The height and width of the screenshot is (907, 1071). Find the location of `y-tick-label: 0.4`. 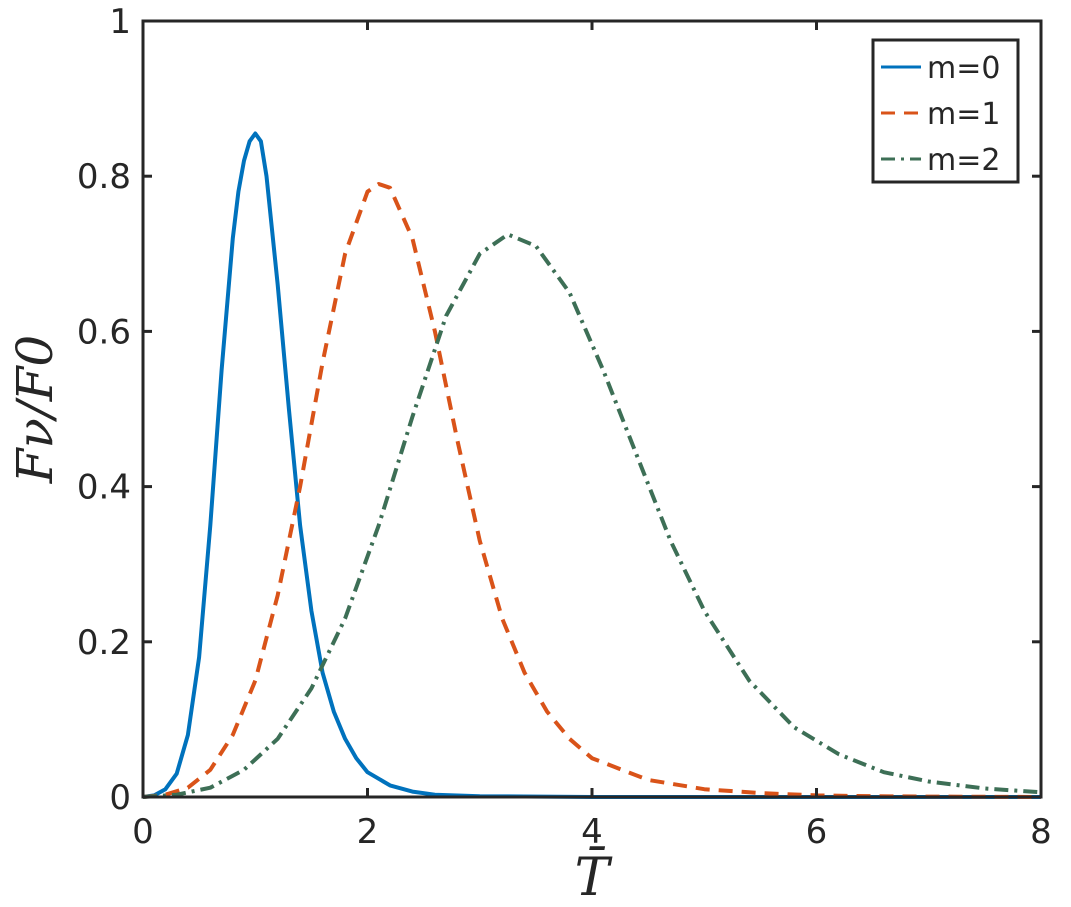

y-tick-label: 0.4 is located at coordinates (104, 488).